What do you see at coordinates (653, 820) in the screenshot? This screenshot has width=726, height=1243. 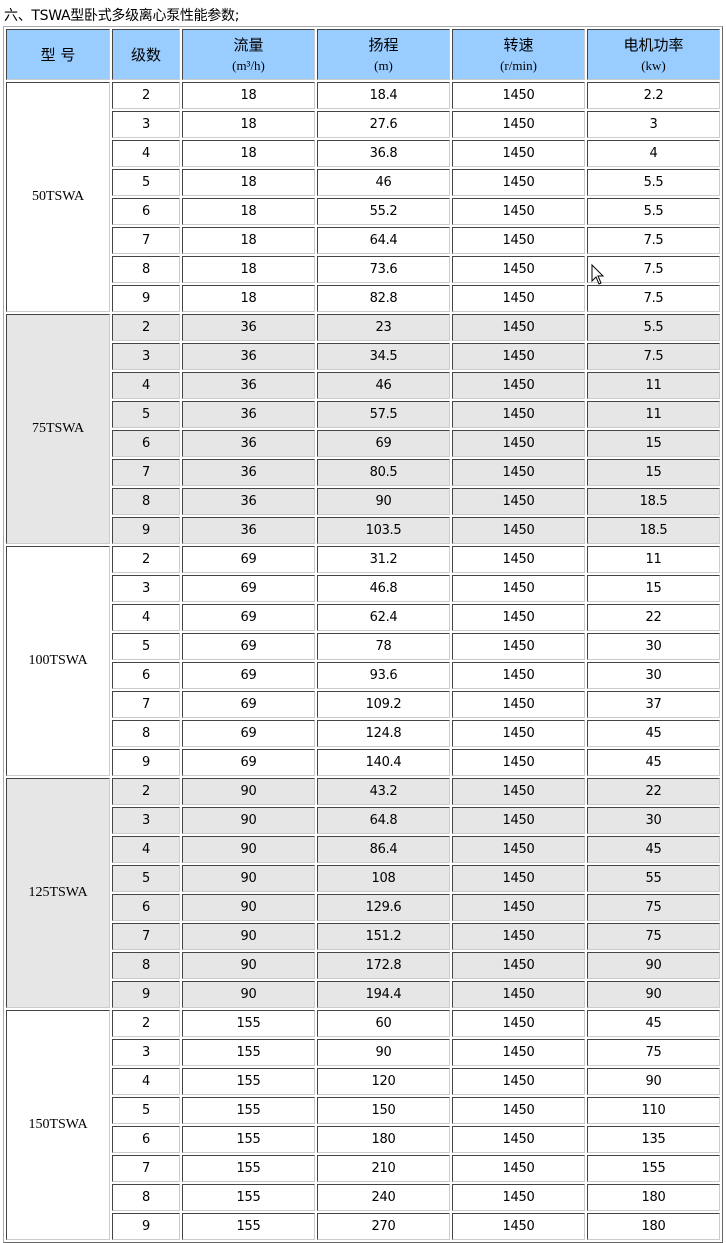 I see `table-cell: 30` at bounding box center [653, 820].